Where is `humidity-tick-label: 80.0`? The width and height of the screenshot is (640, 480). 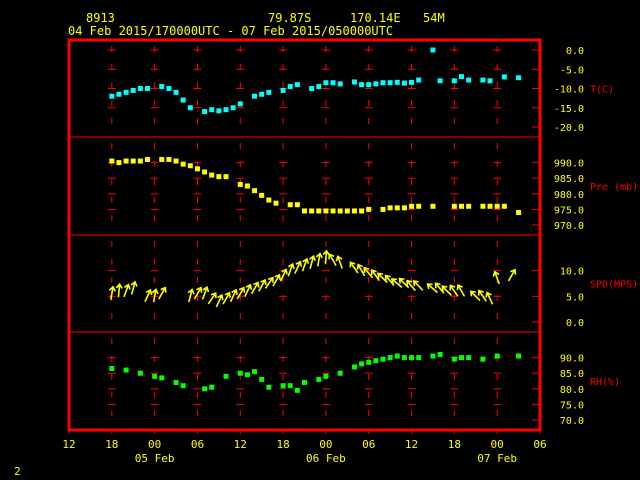
humidity-tick-label: 80.0 is located at coordinates (572, 390).